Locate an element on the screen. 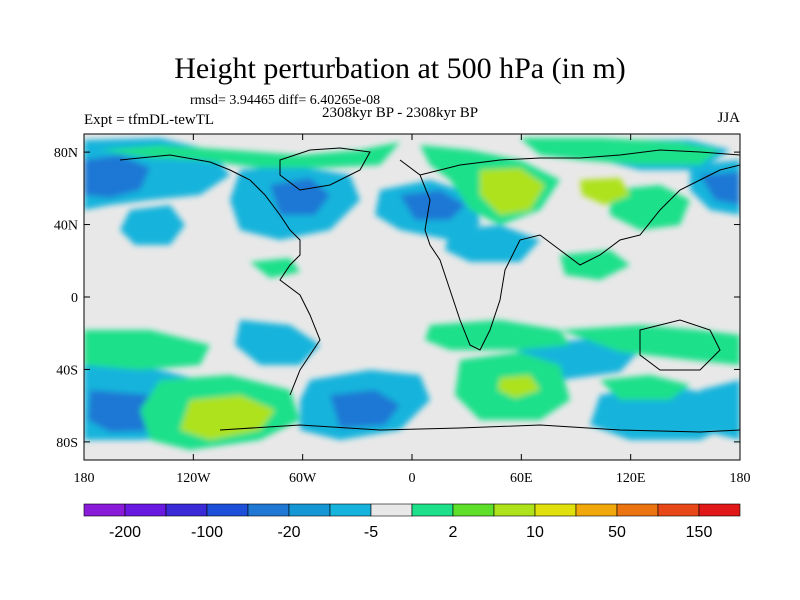  lat-tick-label: 80S is located at coordinates (67, 443).